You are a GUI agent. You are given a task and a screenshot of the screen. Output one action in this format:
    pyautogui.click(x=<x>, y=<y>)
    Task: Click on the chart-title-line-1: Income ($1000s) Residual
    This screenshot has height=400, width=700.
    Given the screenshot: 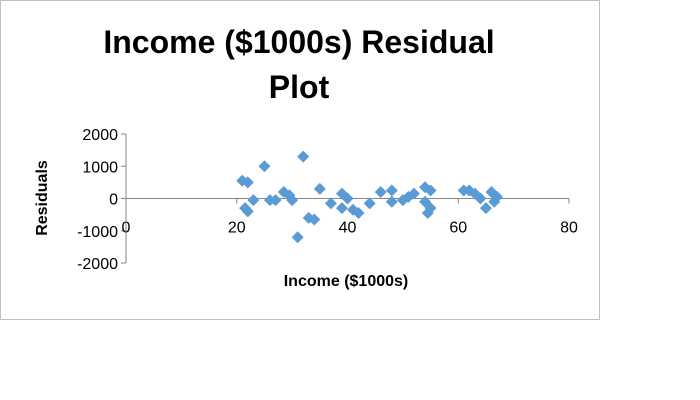 What is the action you would take?
    pyautogui.click(x=298, y=42)
    